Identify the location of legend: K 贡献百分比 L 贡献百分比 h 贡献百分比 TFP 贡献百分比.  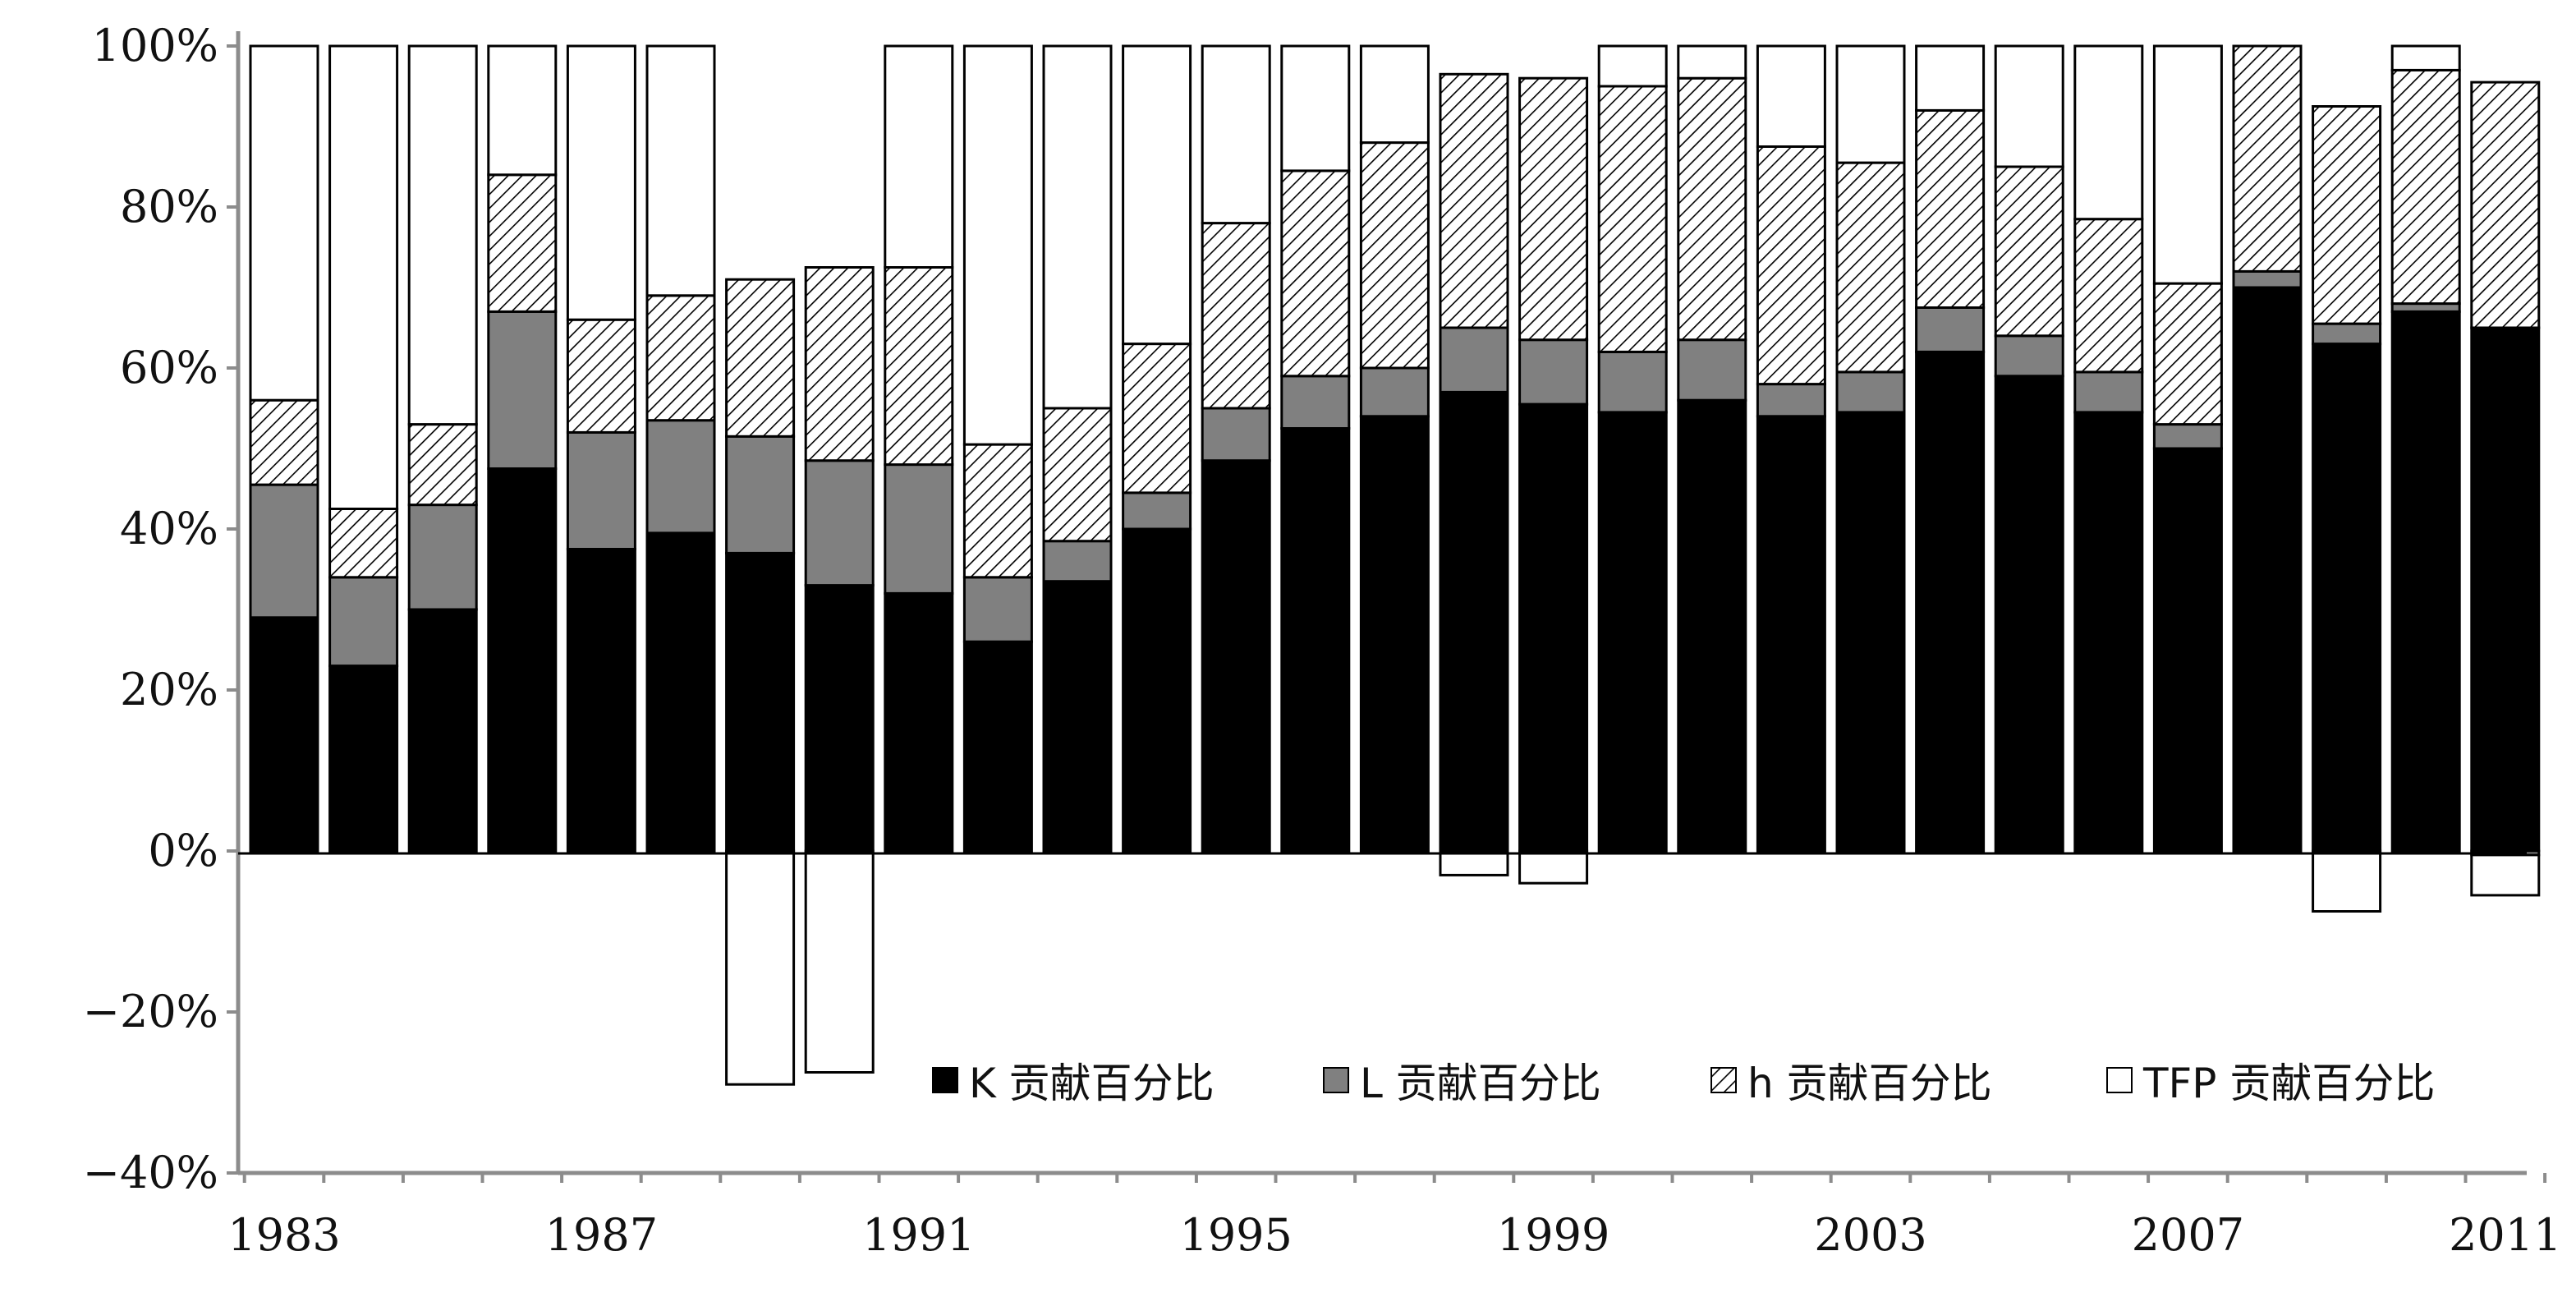
(1684, 1083).